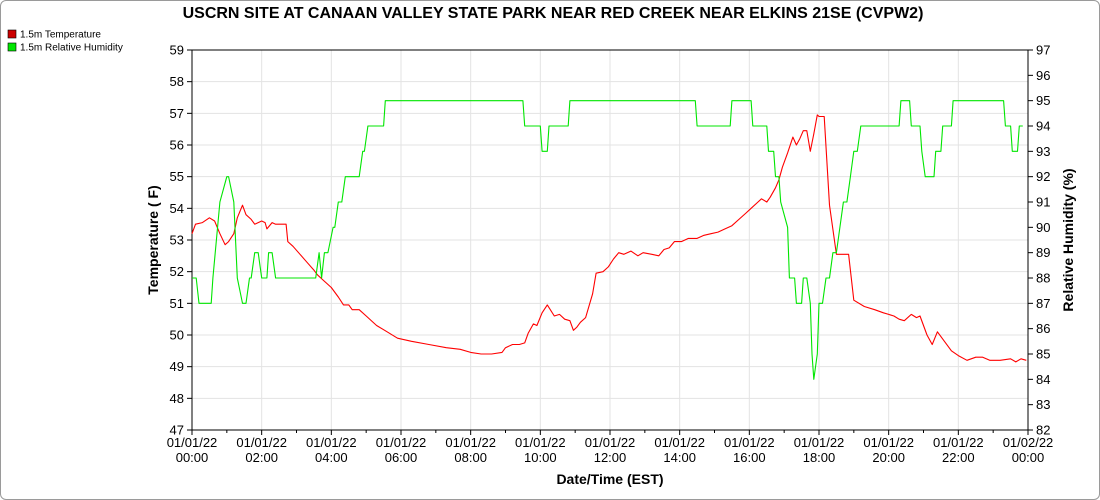 Image resolution: width=1100 pixels, height=500 pixels. I want to click on y-right-tick-label: 93, so click(1043, 151).